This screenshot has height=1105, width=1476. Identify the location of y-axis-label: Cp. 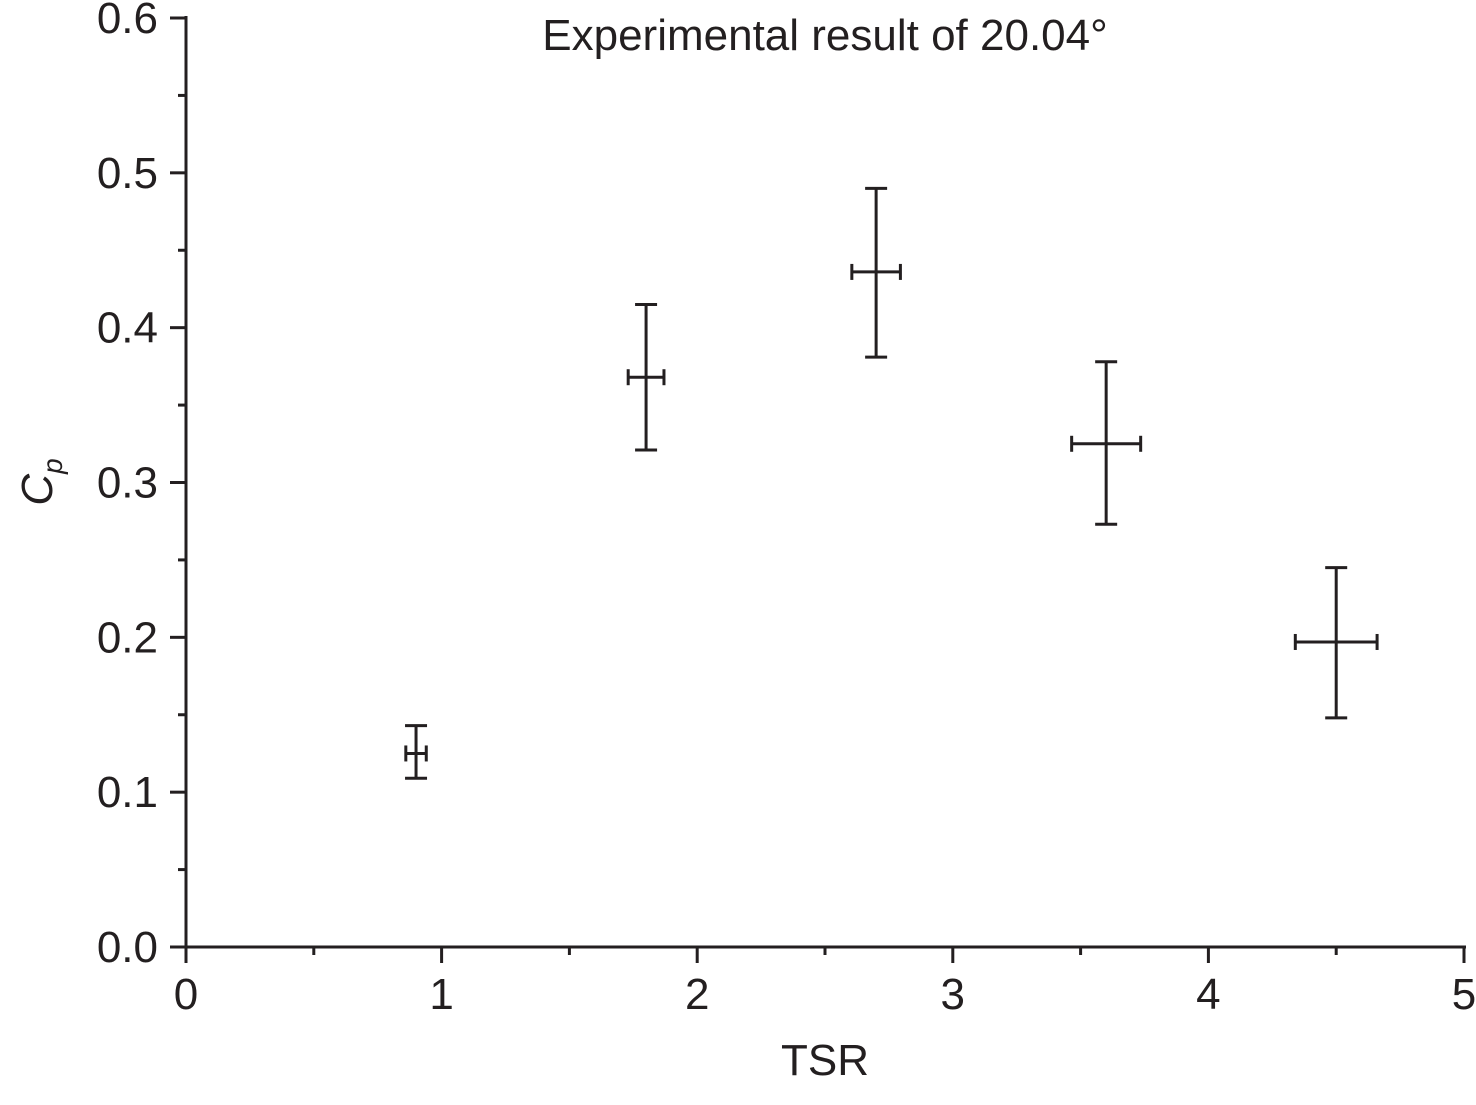
(40, 481).